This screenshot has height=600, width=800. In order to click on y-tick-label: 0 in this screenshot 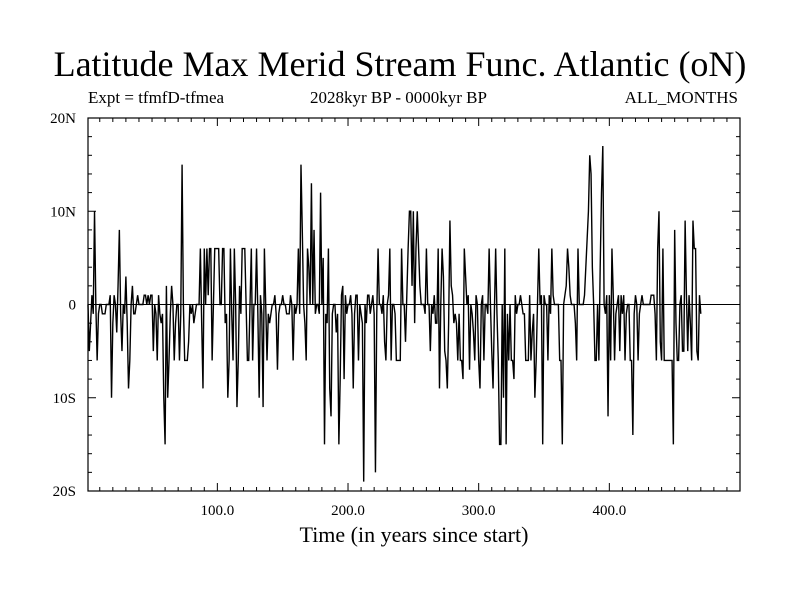, I will do `click(73, 306)`.